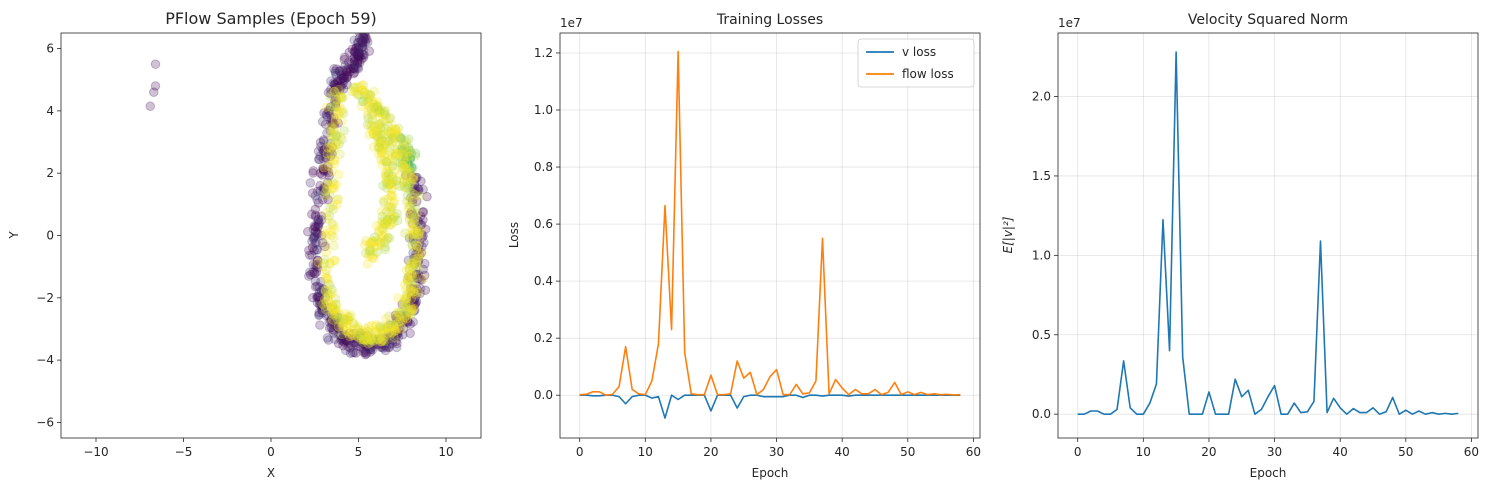 This screenshot has width=1488, height=490. What do you see at coordinates (45, 298) in the screenshot?
I see `y-tick-label: −2` at bounding box center [45, 298].